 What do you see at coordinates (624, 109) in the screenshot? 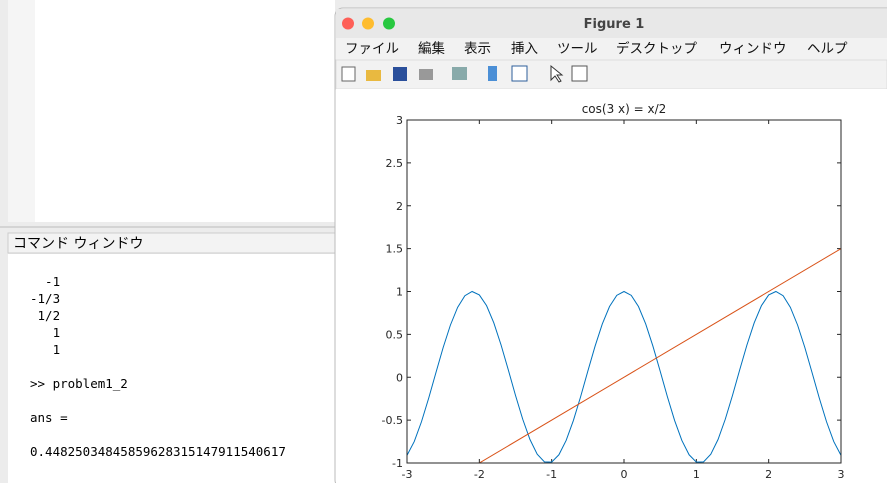
I see `plot-title: cos(3 x) = x/2` at bounding box center [624, 109].